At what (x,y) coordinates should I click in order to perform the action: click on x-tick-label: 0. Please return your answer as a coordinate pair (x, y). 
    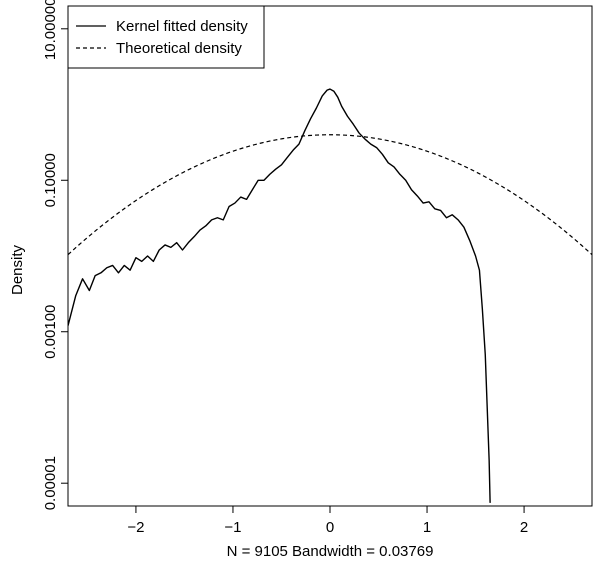
    Looking at the image, I should click on (330, 527).